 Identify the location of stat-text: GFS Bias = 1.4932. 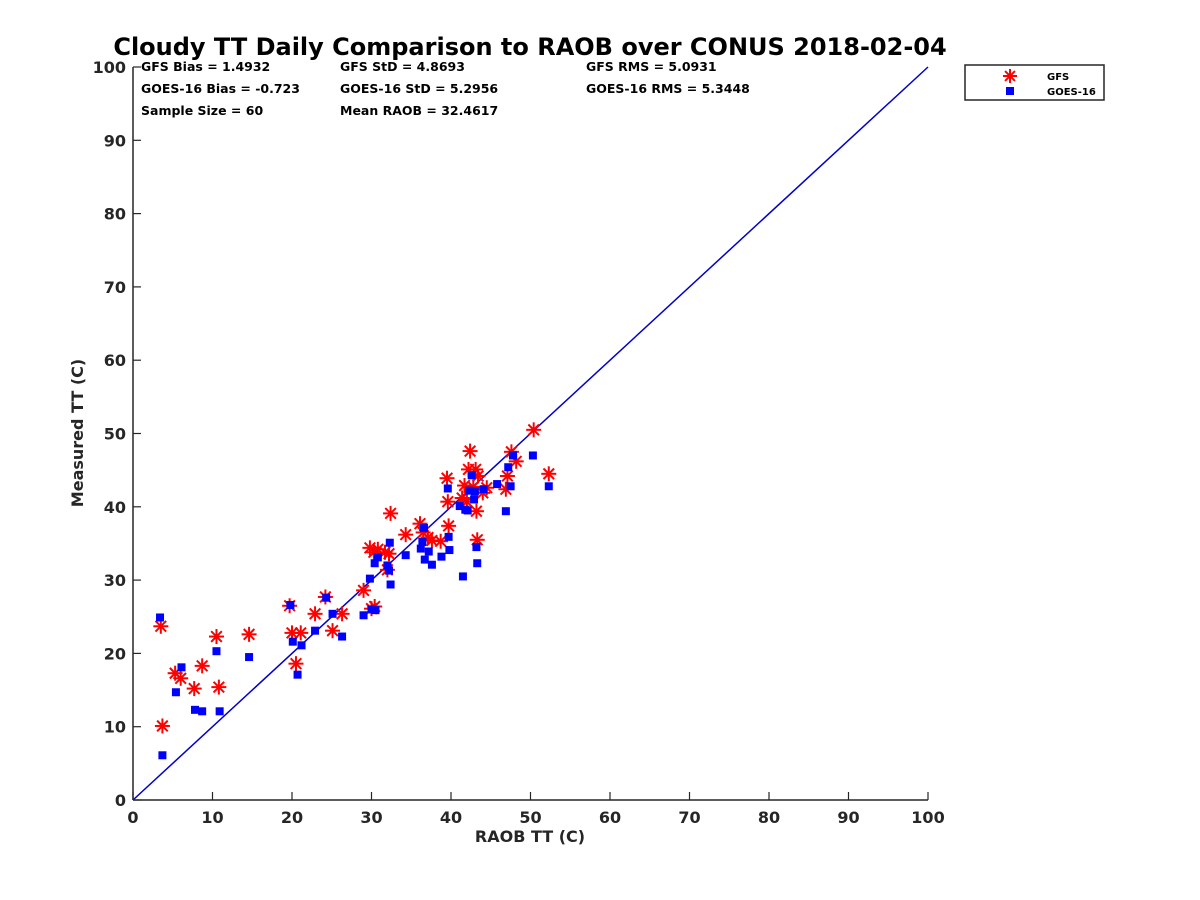
(205, 66).